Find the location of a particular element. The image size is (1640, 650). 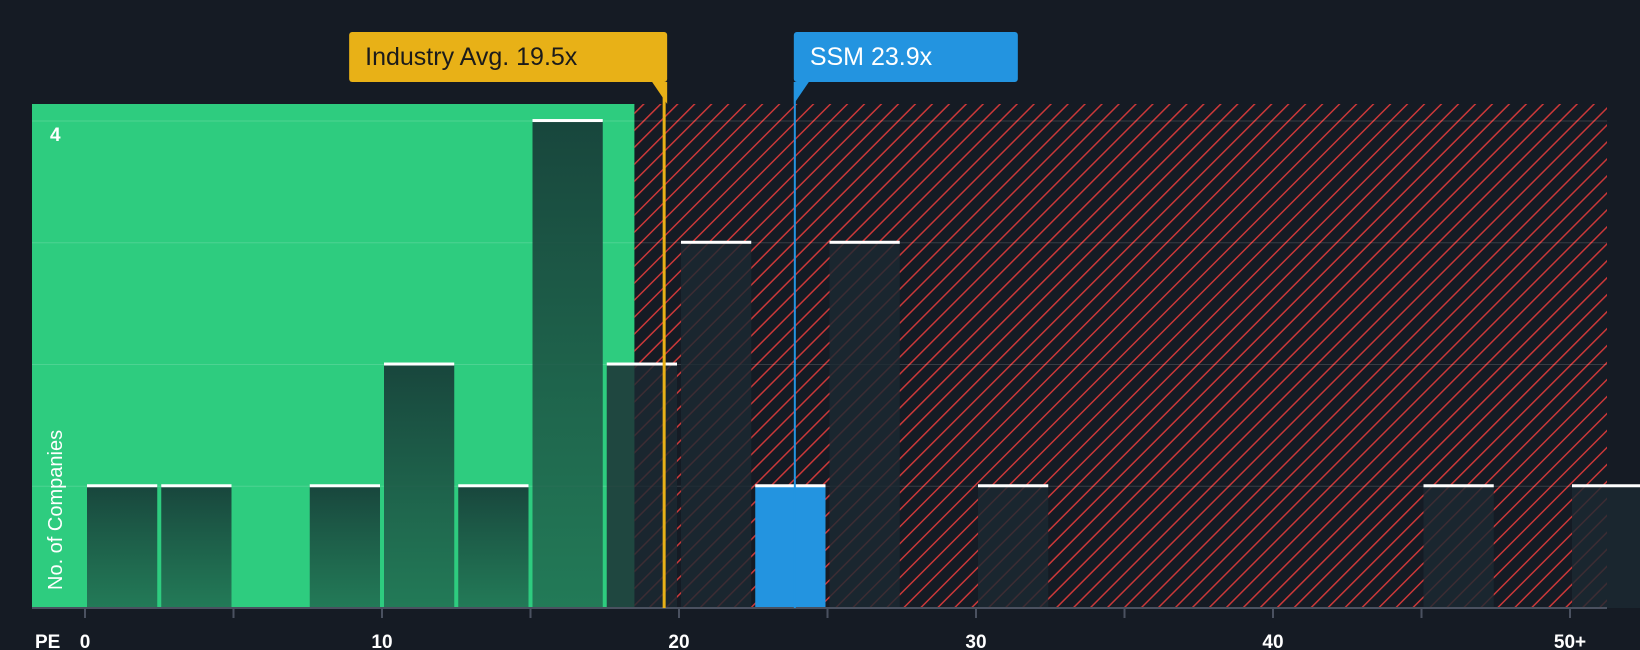

x-tick-label: 20 is located at coordinates (678, 641).